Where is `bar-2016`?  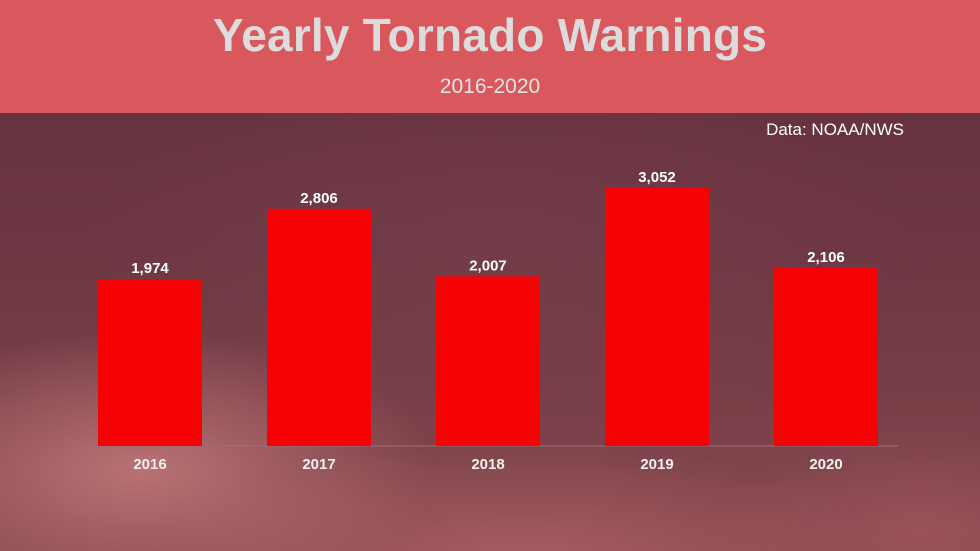 bar-2016 is located at coordinates (150, 362).